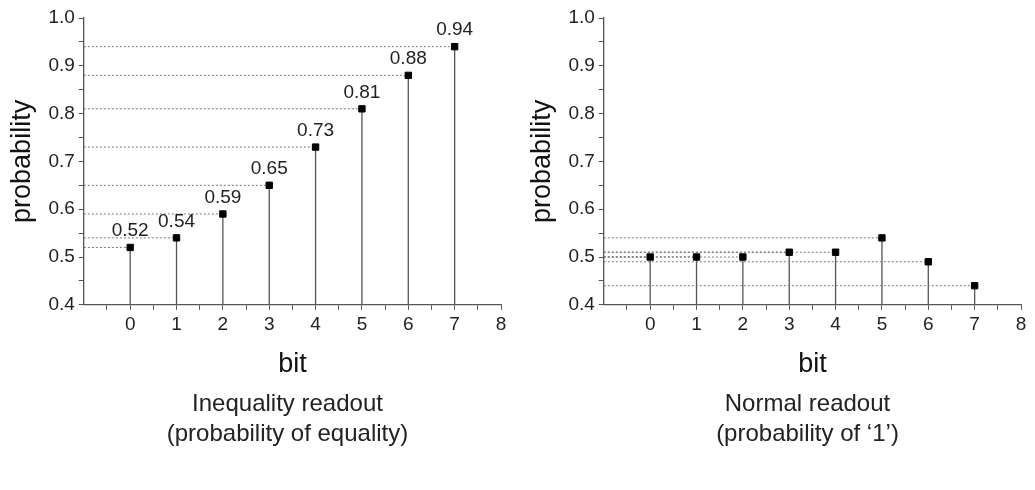  What do you see at coordinates (807, 433) in the screenshot?
I see `text: (probability of ‘1’)` at bounding box center [807, 433].